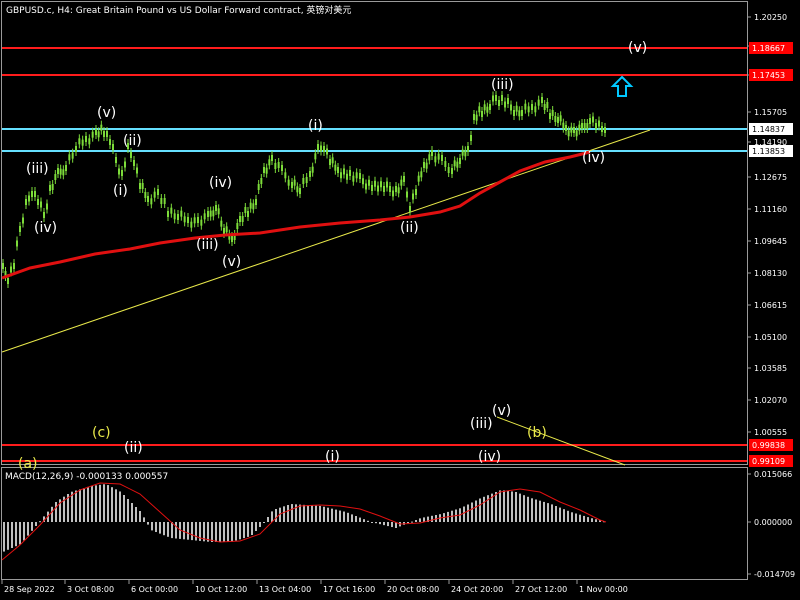 The image size is (800, 600). I want to click on up-arrow-icon, so click(622, 86).